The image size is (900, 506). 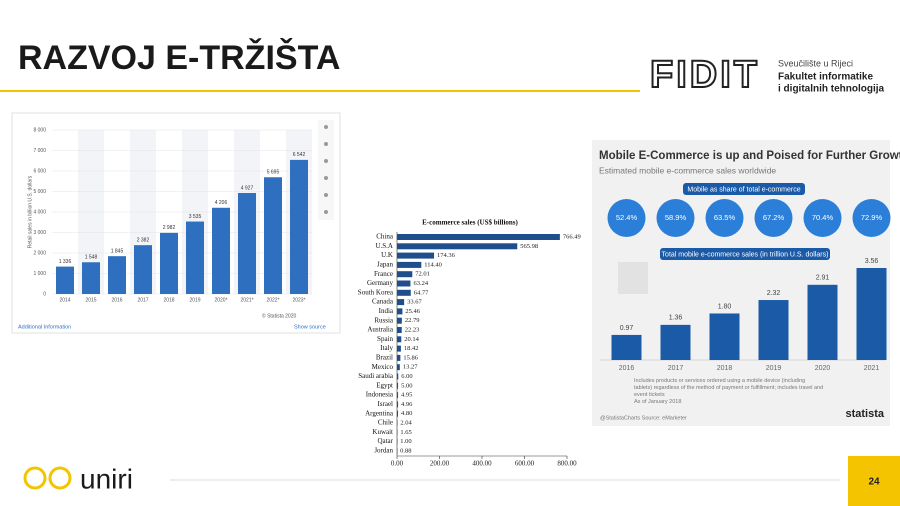 I want to click on x-tick-label: 2014, so click(x=64, y=300).